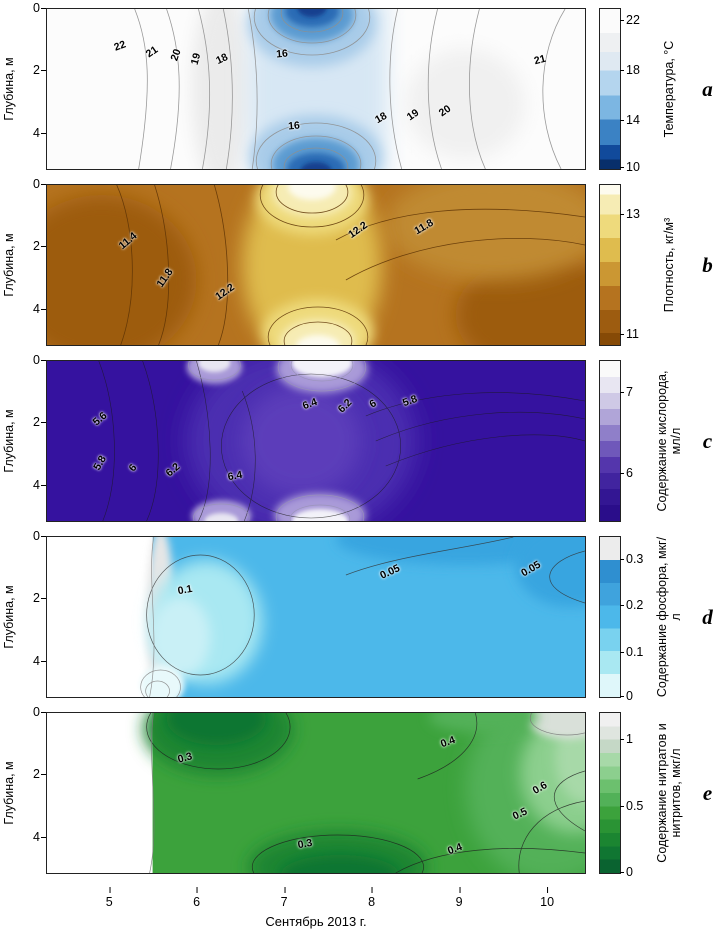  I want to click on panel-letter-box: d, so click(707, 617).